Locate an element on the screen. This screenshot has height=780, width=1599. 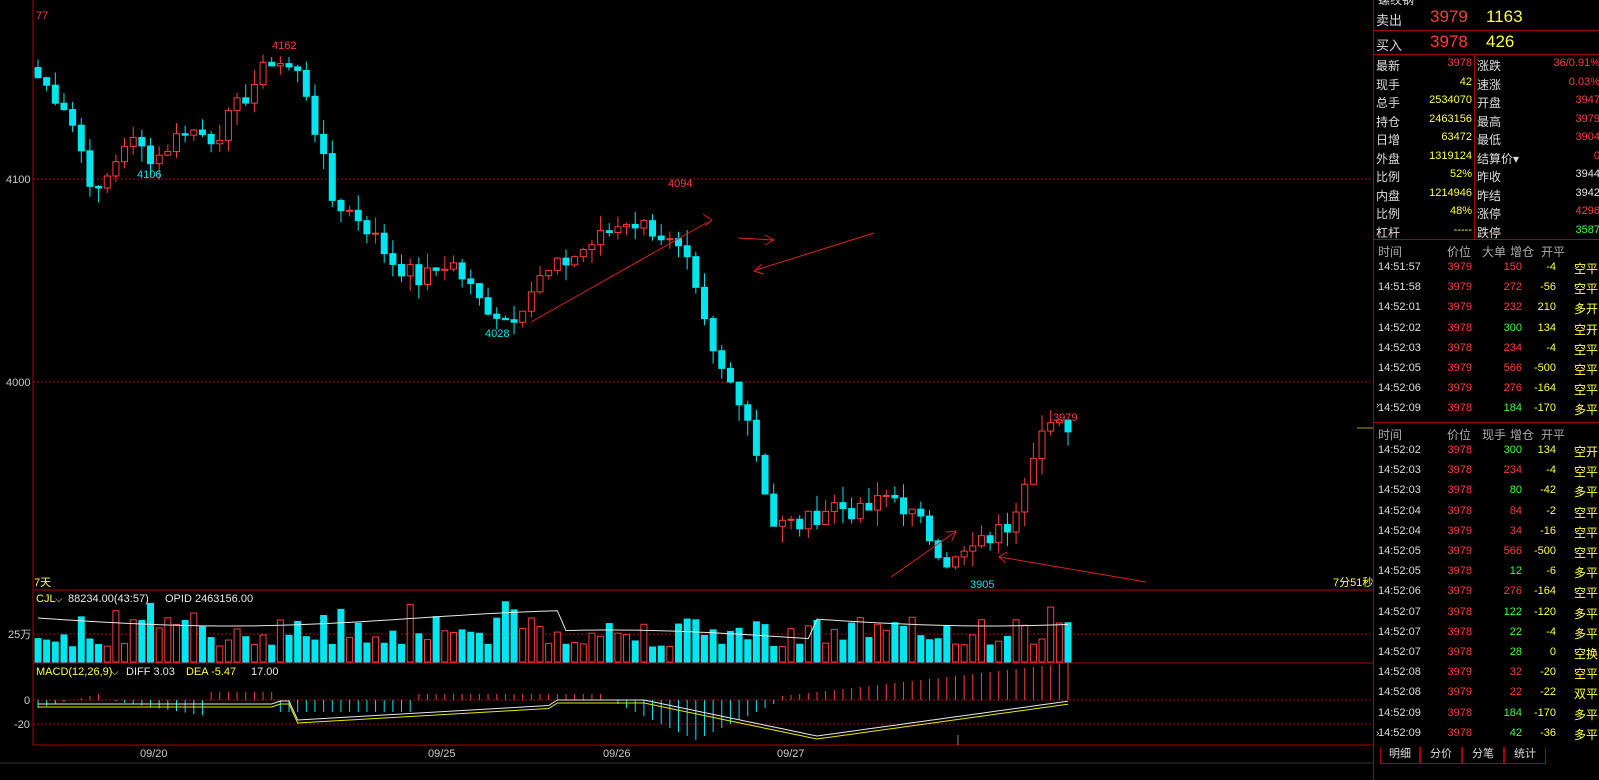
row-oi-change: 134 is located at coordinates (1546, 327).